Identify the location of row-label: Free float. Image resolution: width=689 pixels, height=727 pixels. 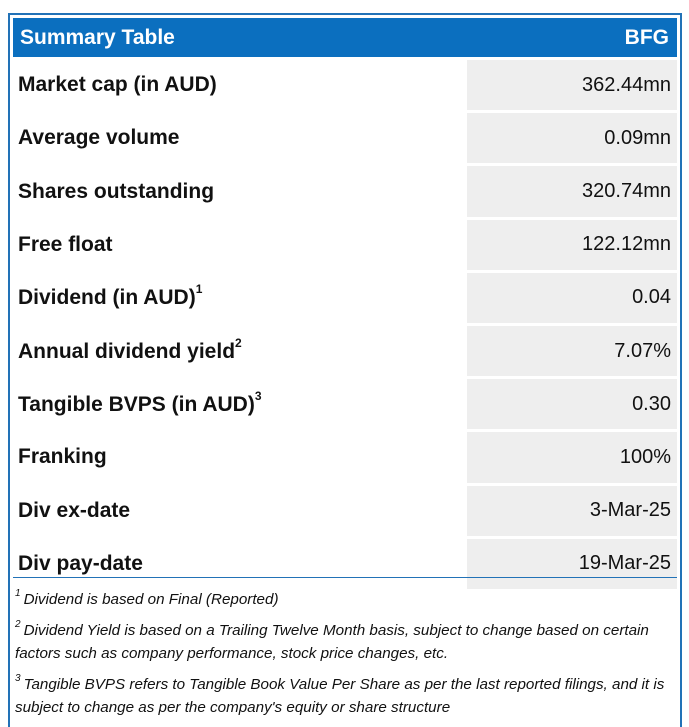
(236, 245).